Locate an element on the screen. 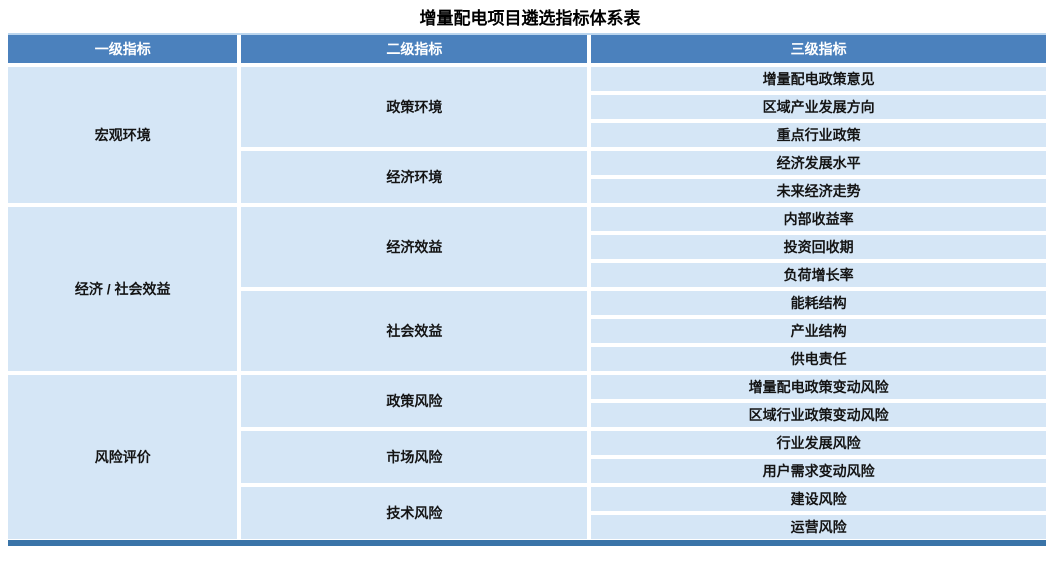  table-row: 供电责任 is located at coordinates (527, 359).